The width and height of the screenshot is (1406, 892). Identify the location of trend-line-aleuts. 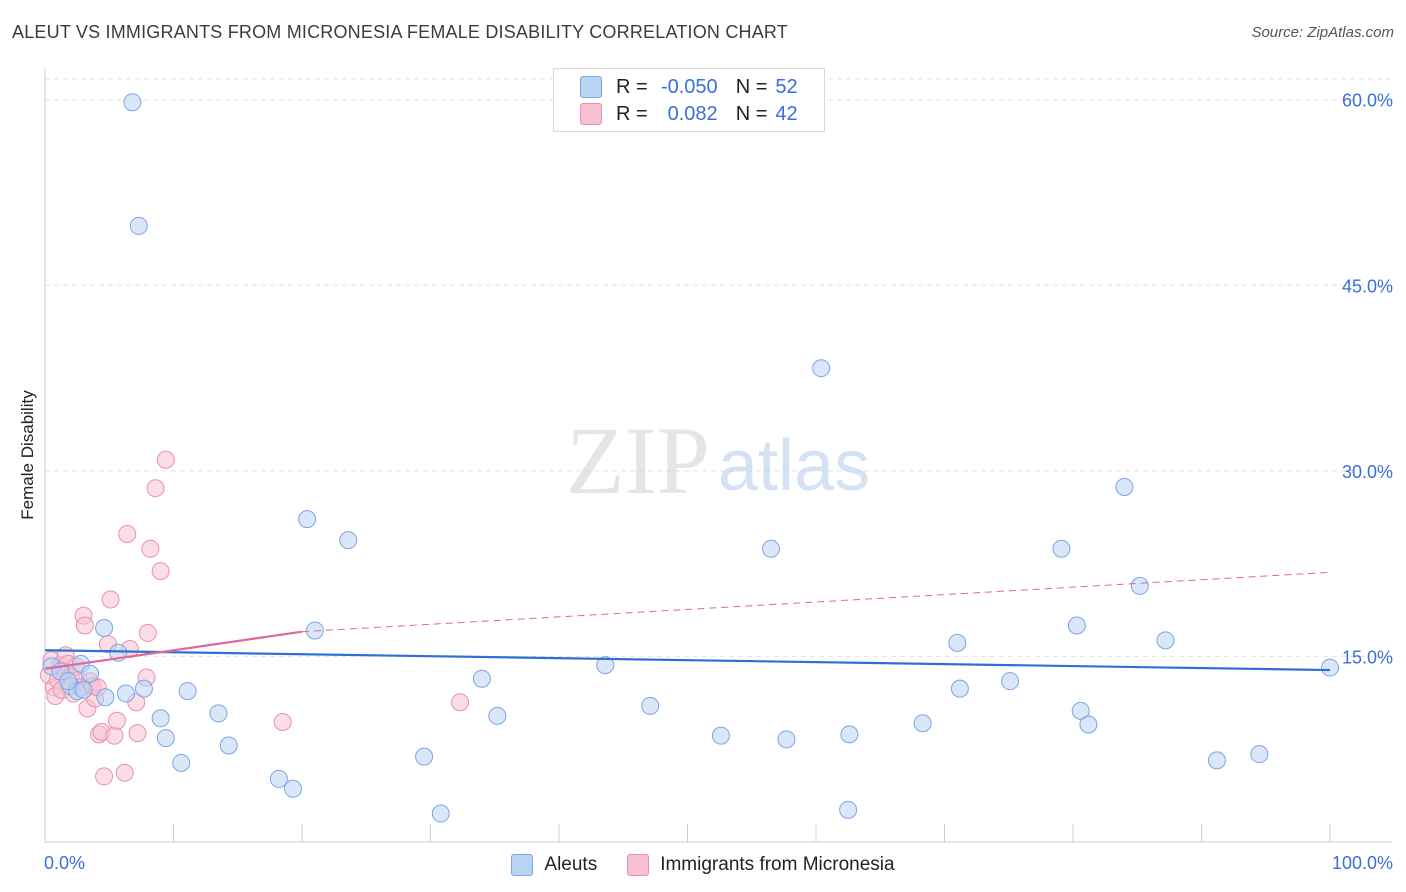
(687, 660).